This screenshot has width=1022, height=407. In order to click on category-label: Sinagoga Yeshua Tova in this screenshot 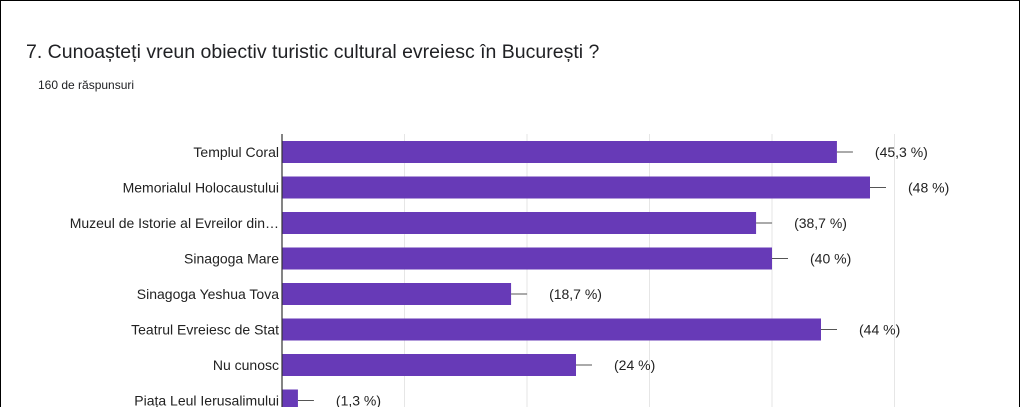, I will do `click(208, 294)`.